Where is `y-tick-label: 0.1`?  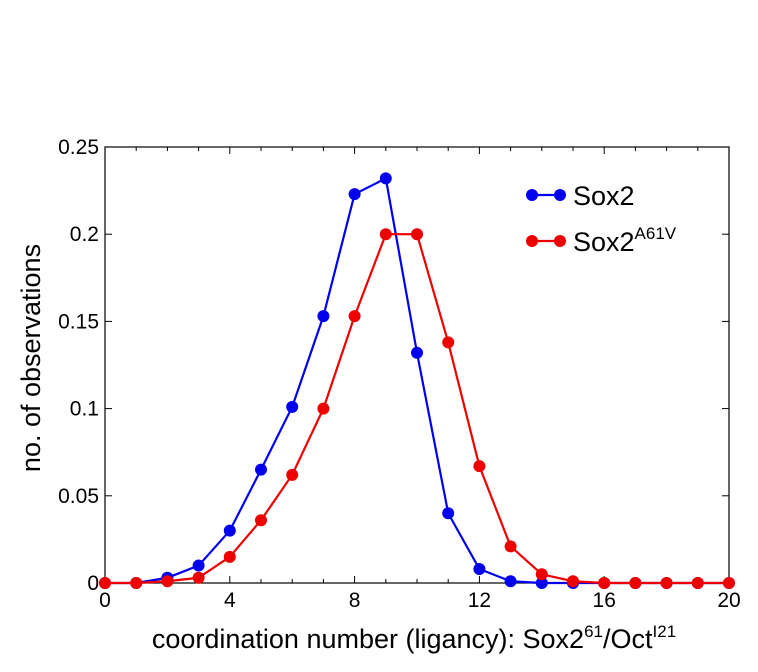
y-tick-label: 0.1 is located at coordinates (84, 409).